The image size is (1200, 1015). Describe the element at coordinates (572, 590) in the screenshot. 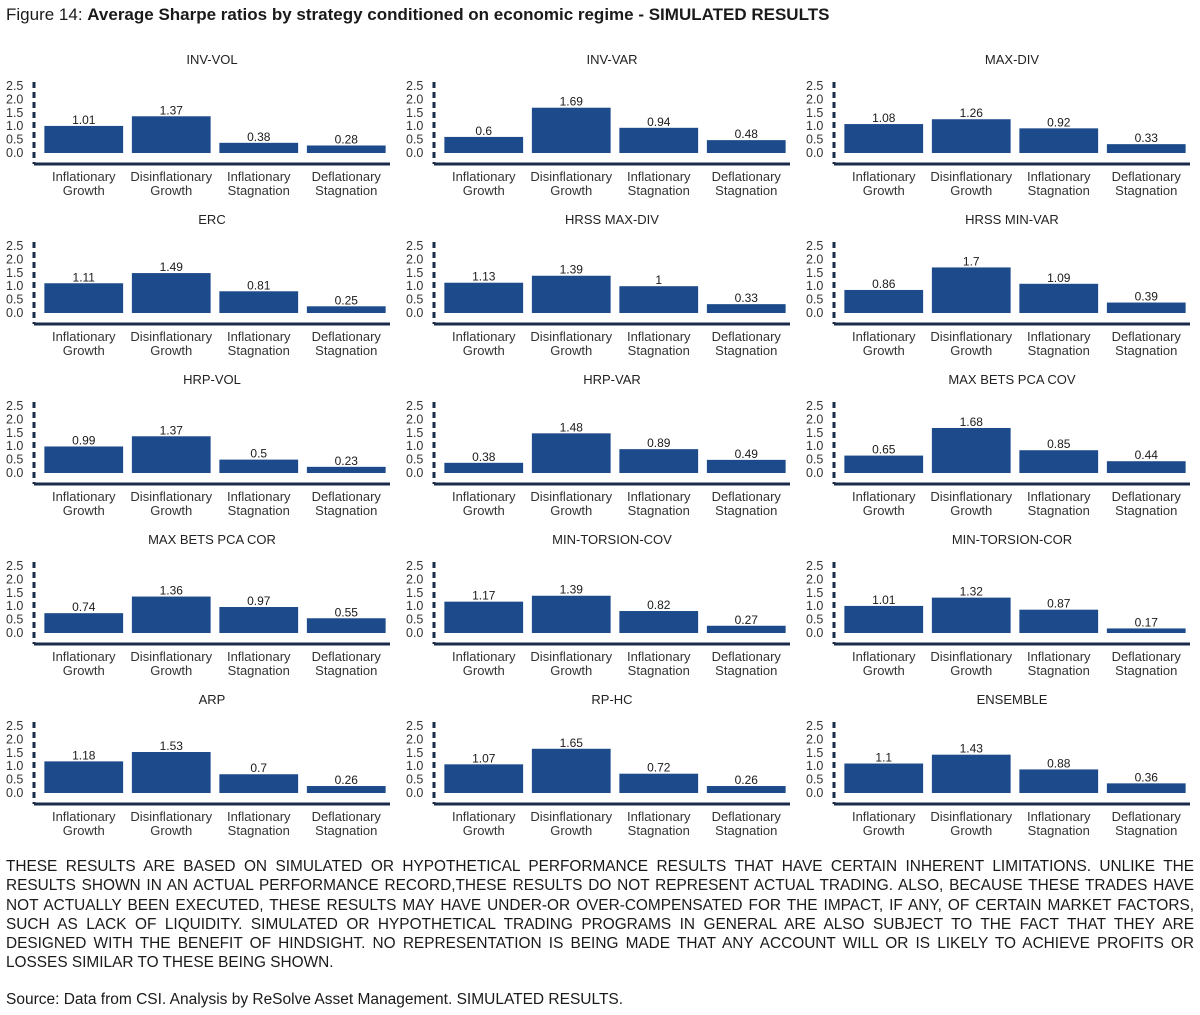

I see `bar-value-label: 1.39` at that location.